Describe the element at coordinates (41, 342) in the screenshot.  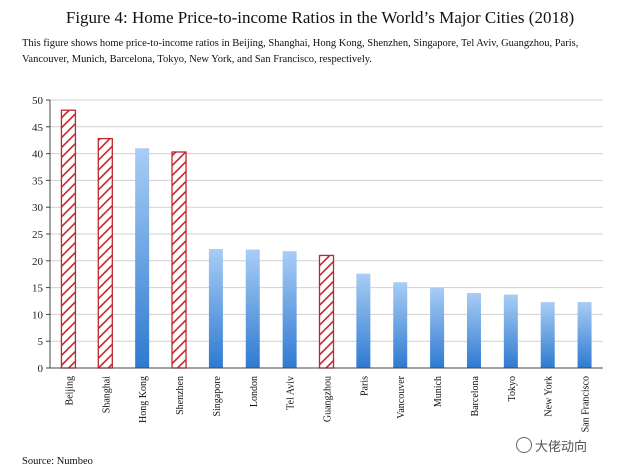
I see `y-tick-label: 5` at that location.